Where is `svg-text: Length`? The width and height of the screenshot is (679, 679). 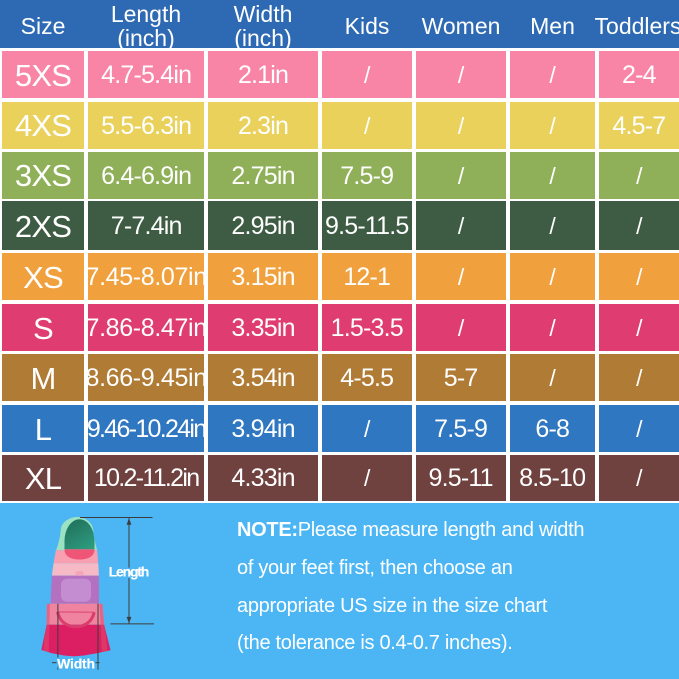 svg-text: Length is located at coordinates (129, 571).